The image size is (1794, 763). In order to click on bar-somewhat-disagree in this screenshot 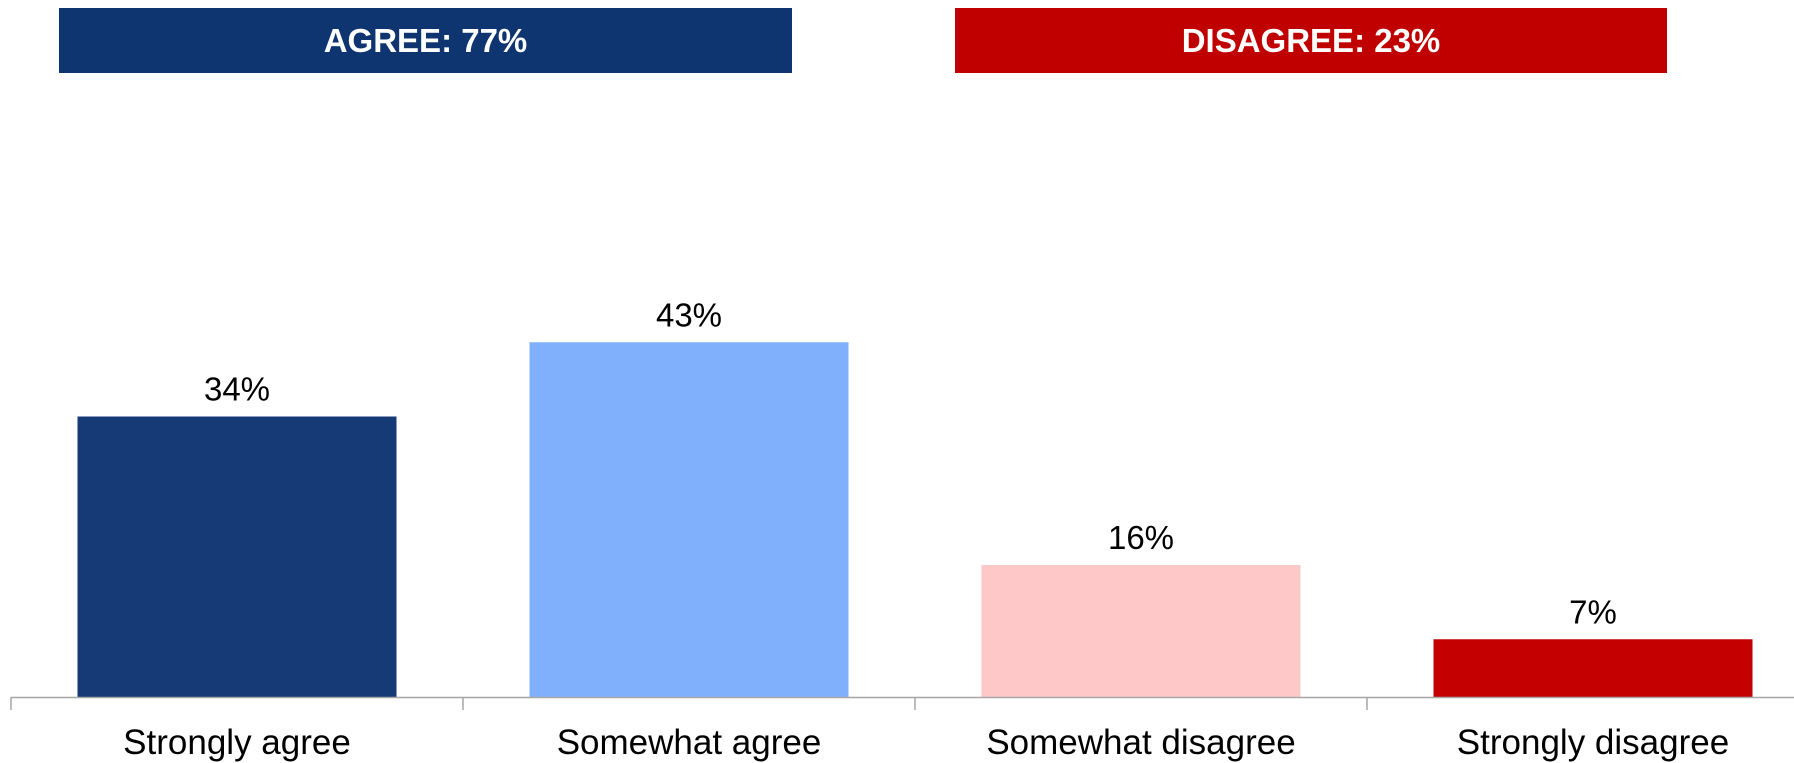, I will do `click(1141, 631)`.